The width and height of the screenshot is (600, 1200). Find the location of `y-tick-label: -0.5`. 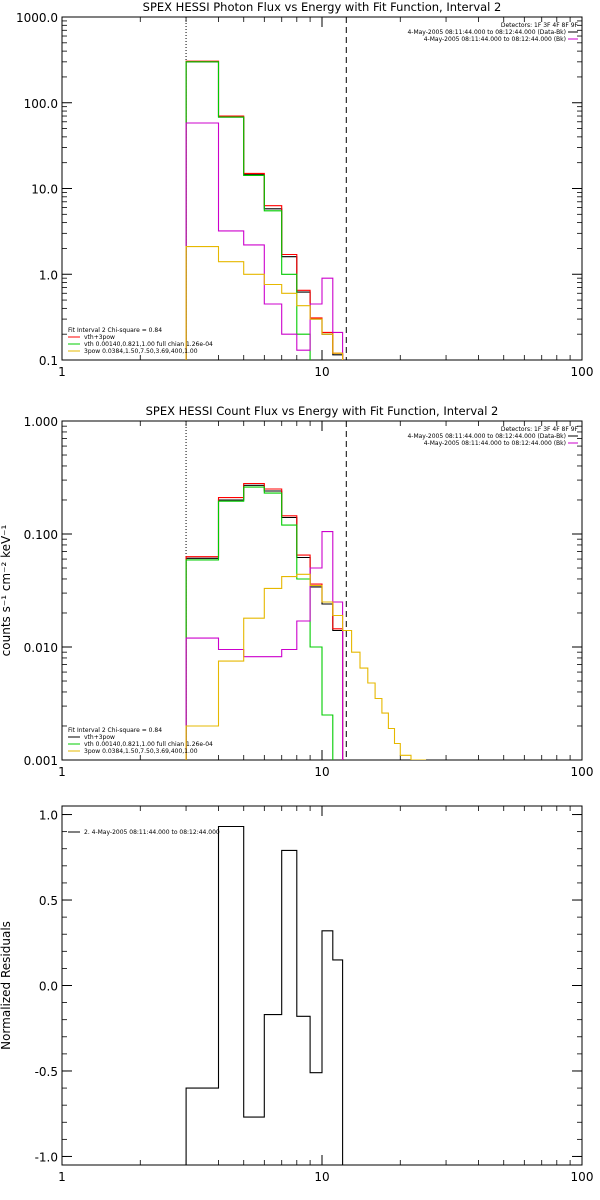

y-tick-label: -0.5 is located at coordinates (46, 1072).